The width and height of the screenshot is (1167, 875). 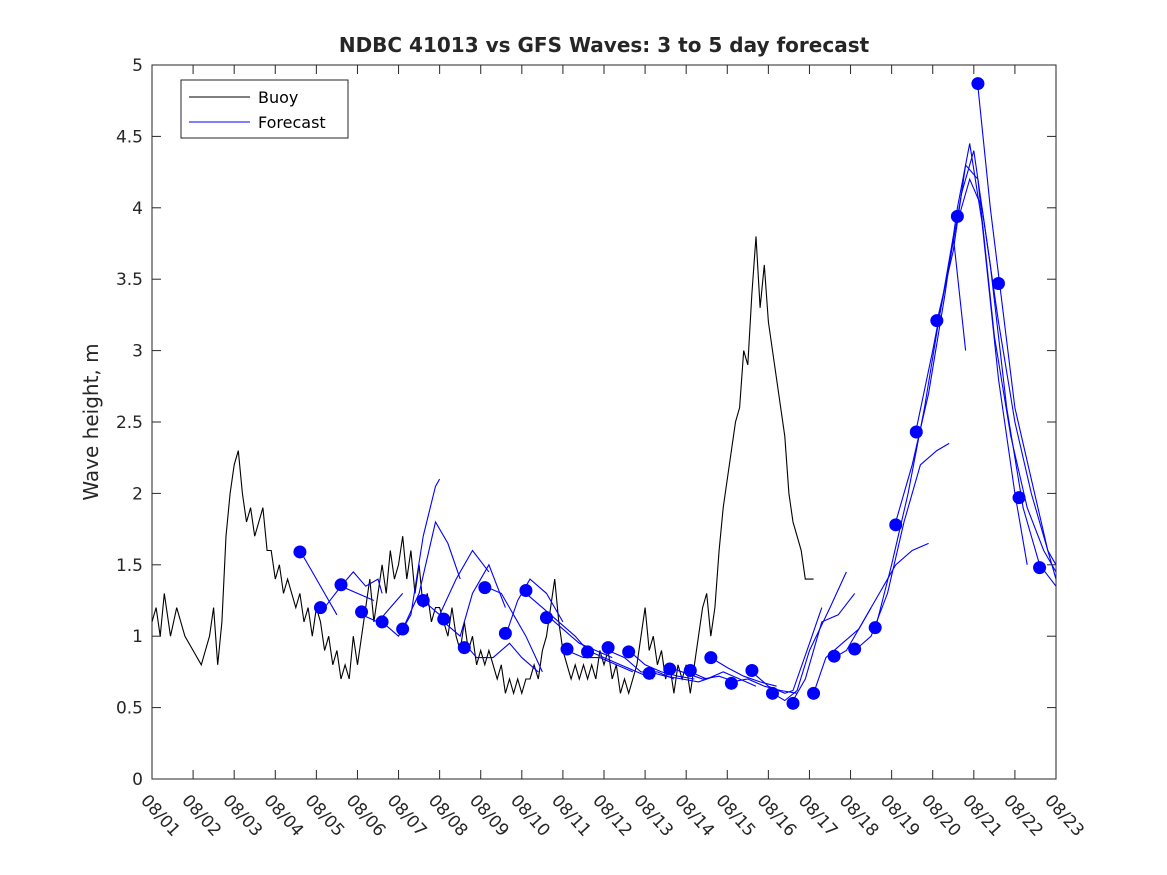 I want to click on x-tick-label: 08/16, so click(x=777, y=816).